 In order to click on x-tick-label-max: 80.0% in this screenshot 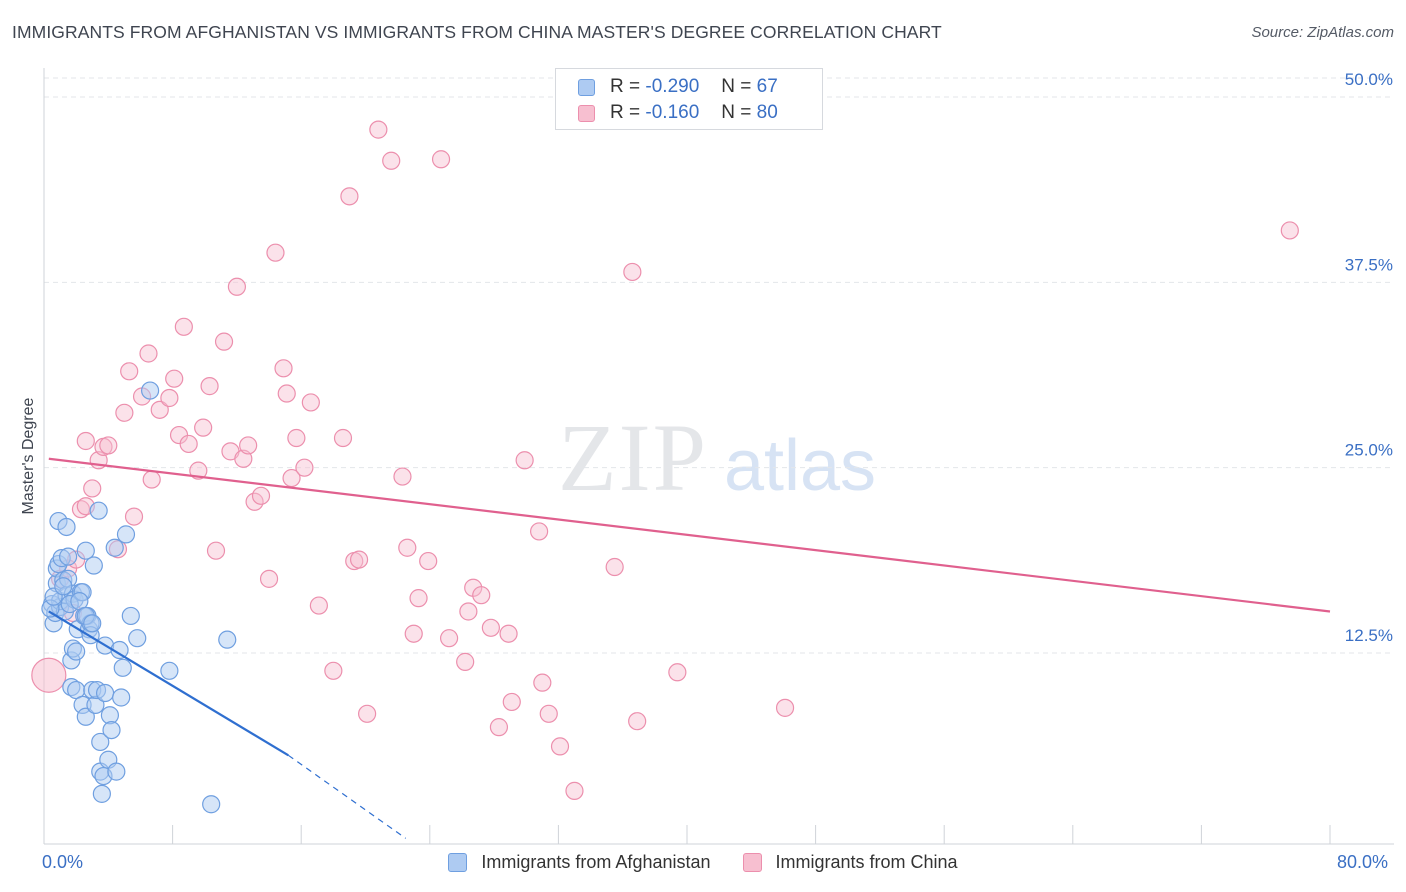, I will do `click(1363, 862)`.